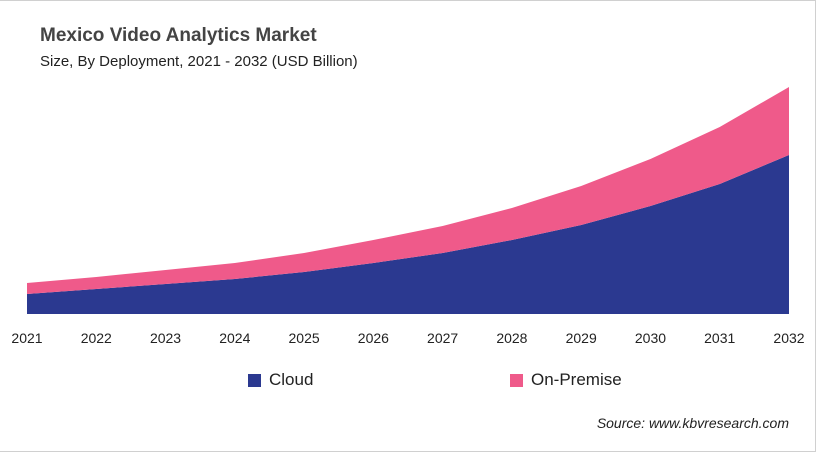 The image size is (817, 452). I want to click on x-tick-label: 2023, so click(165, 338).